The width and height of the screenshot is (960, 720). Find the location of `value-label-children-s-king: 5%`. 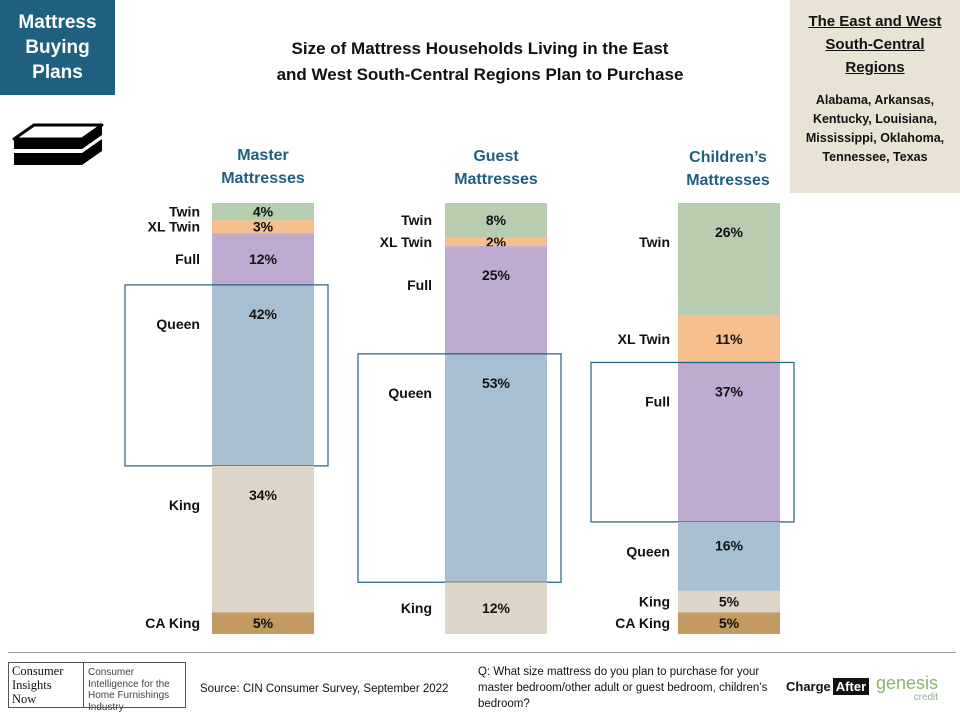

value-label-children-s-king: 5% is located at coordinates (729, 602).